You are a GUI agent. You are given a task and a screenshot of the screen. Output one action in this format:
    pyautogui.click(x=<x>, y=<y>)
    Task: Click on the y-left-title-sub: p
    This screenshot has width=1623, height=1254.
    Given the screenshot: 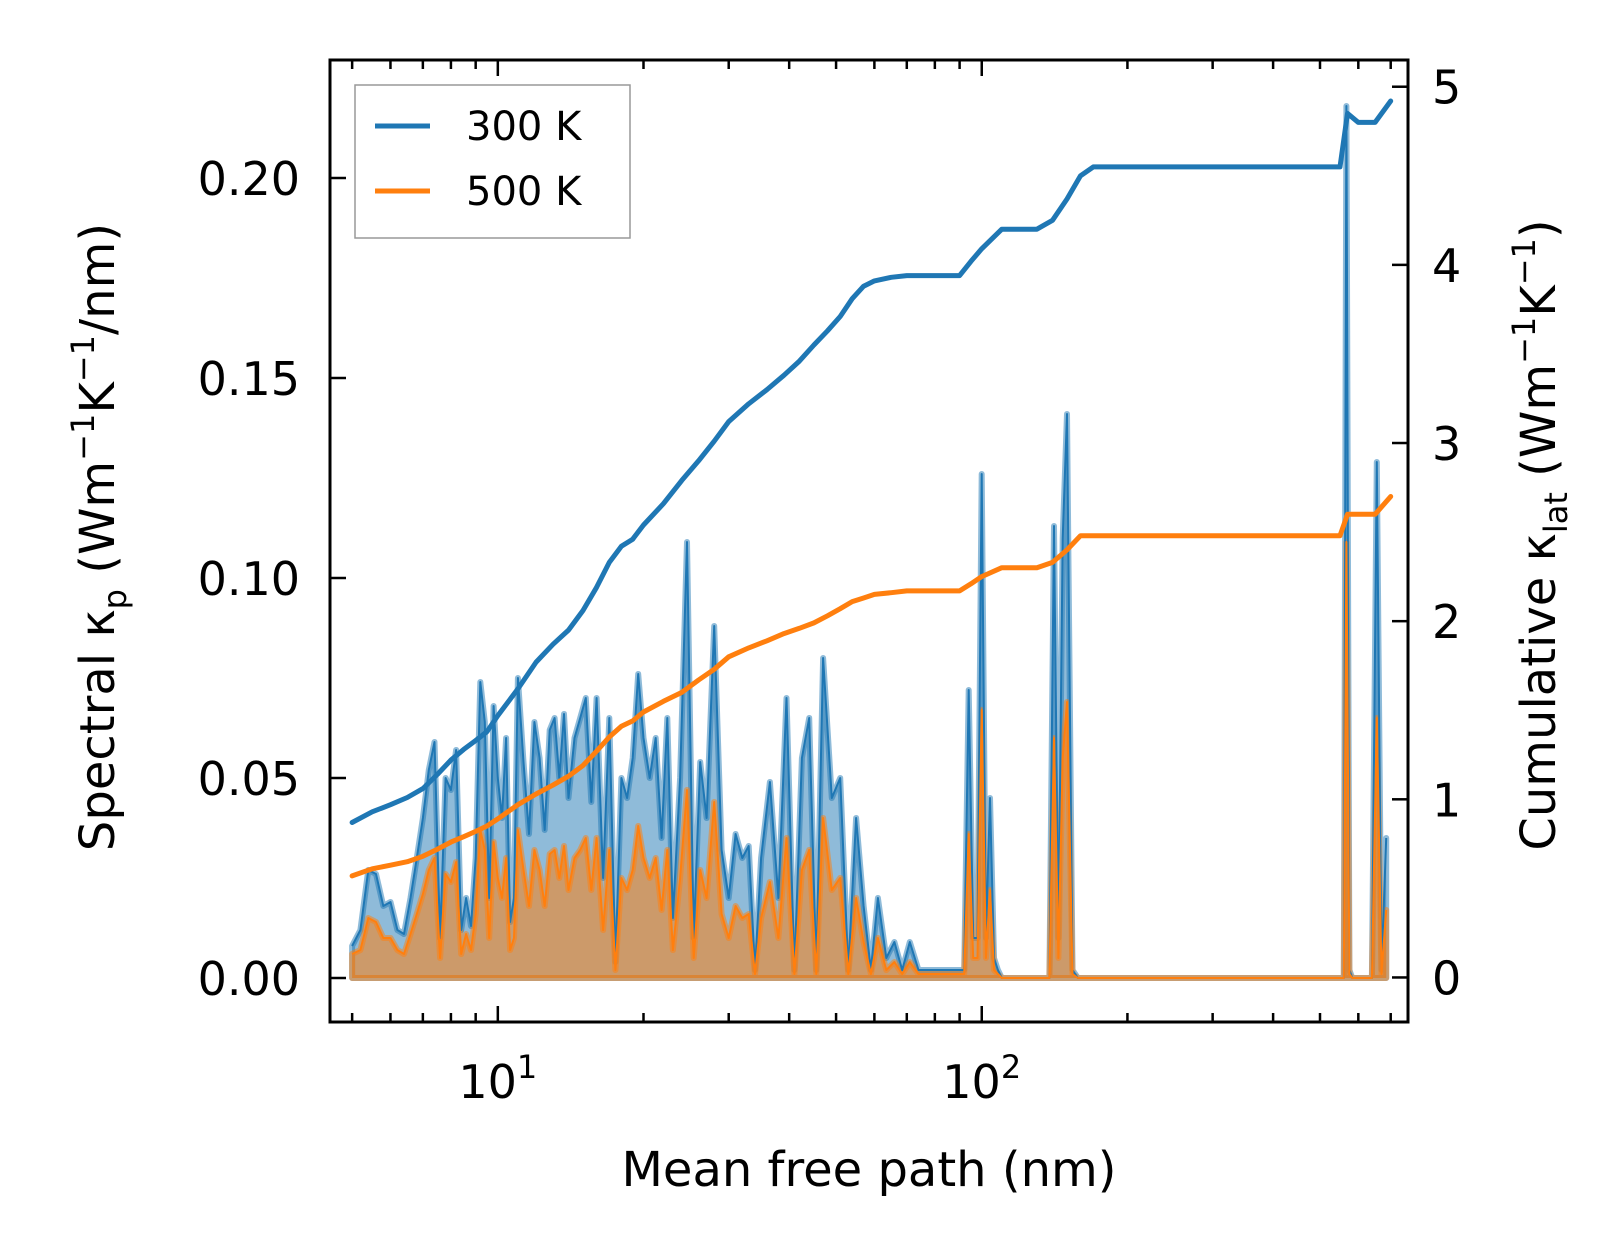 What is the action you would take?
    pyautogui.click(x=115, y=599)
    